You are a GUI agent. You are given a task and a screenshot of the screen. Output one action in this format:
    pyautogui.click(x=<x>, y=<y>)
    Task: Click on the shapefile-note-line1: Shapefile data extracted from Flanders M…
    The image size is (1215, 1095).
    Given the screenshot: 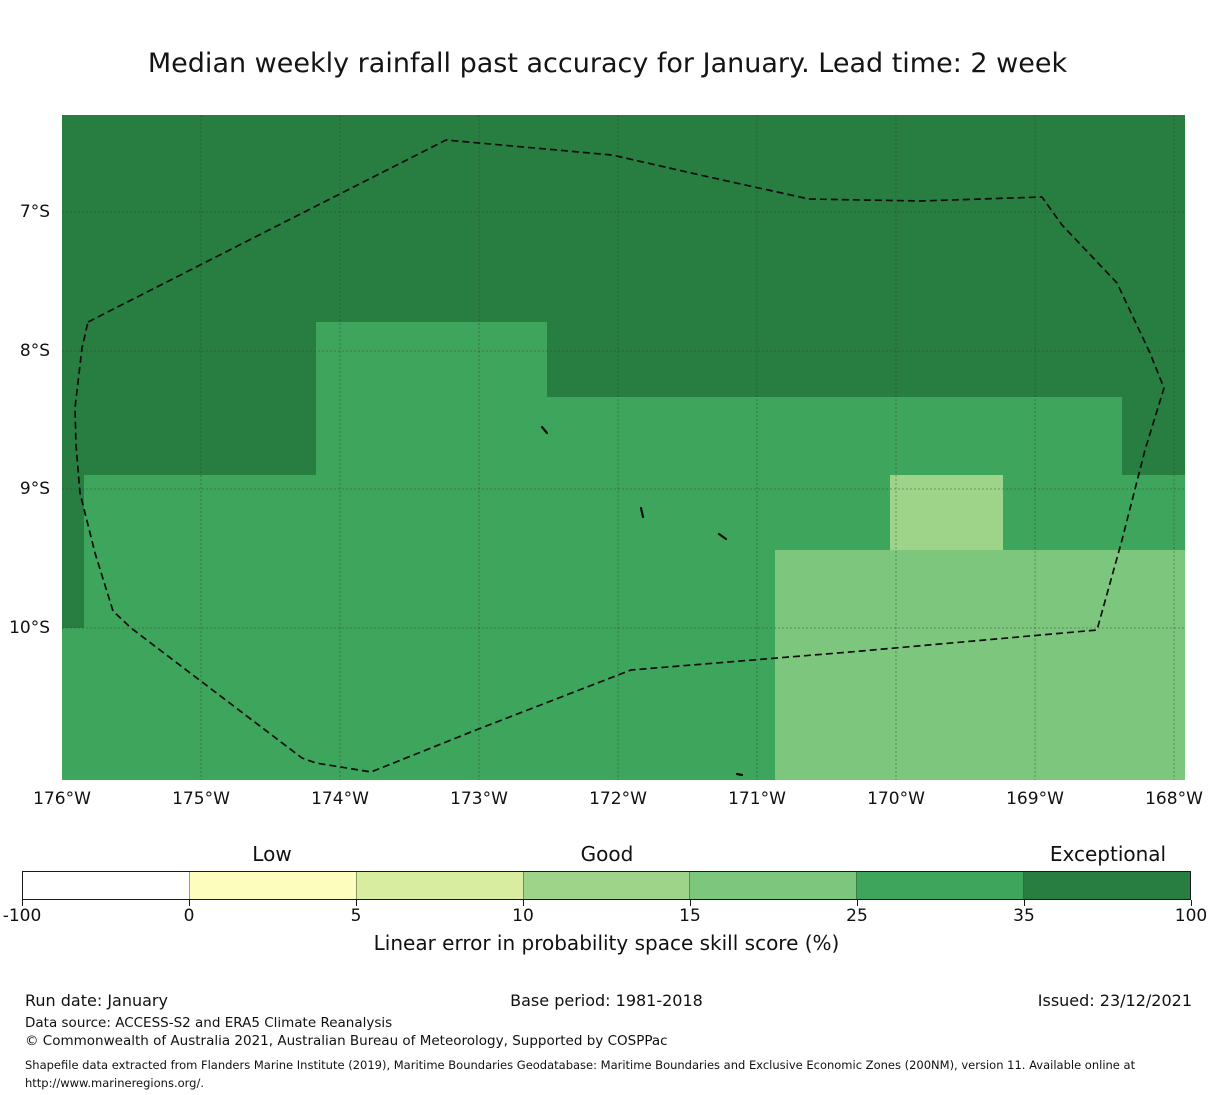 What is the action you would take?
    pyautogui.click(x=580, y=1065)
    